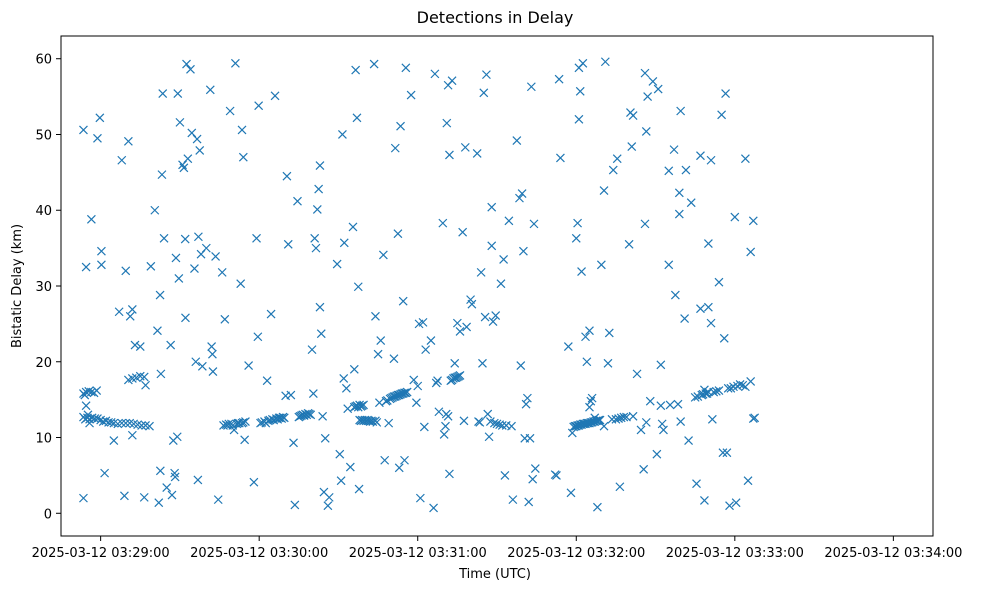  Describe the element at coordinates (893, 553) in the screenshot. I see `x-tick-label: 2025-03-12 03:34:00` at that location.